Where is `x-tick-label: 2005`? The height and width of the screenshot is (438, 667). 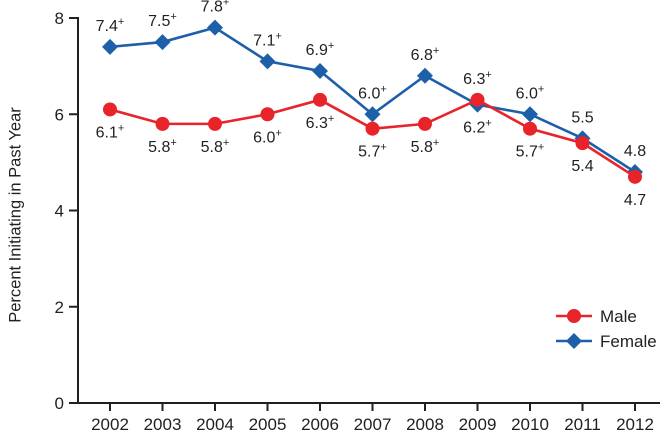
x-tick-label: 2005 is located at coordinates (268, 424).